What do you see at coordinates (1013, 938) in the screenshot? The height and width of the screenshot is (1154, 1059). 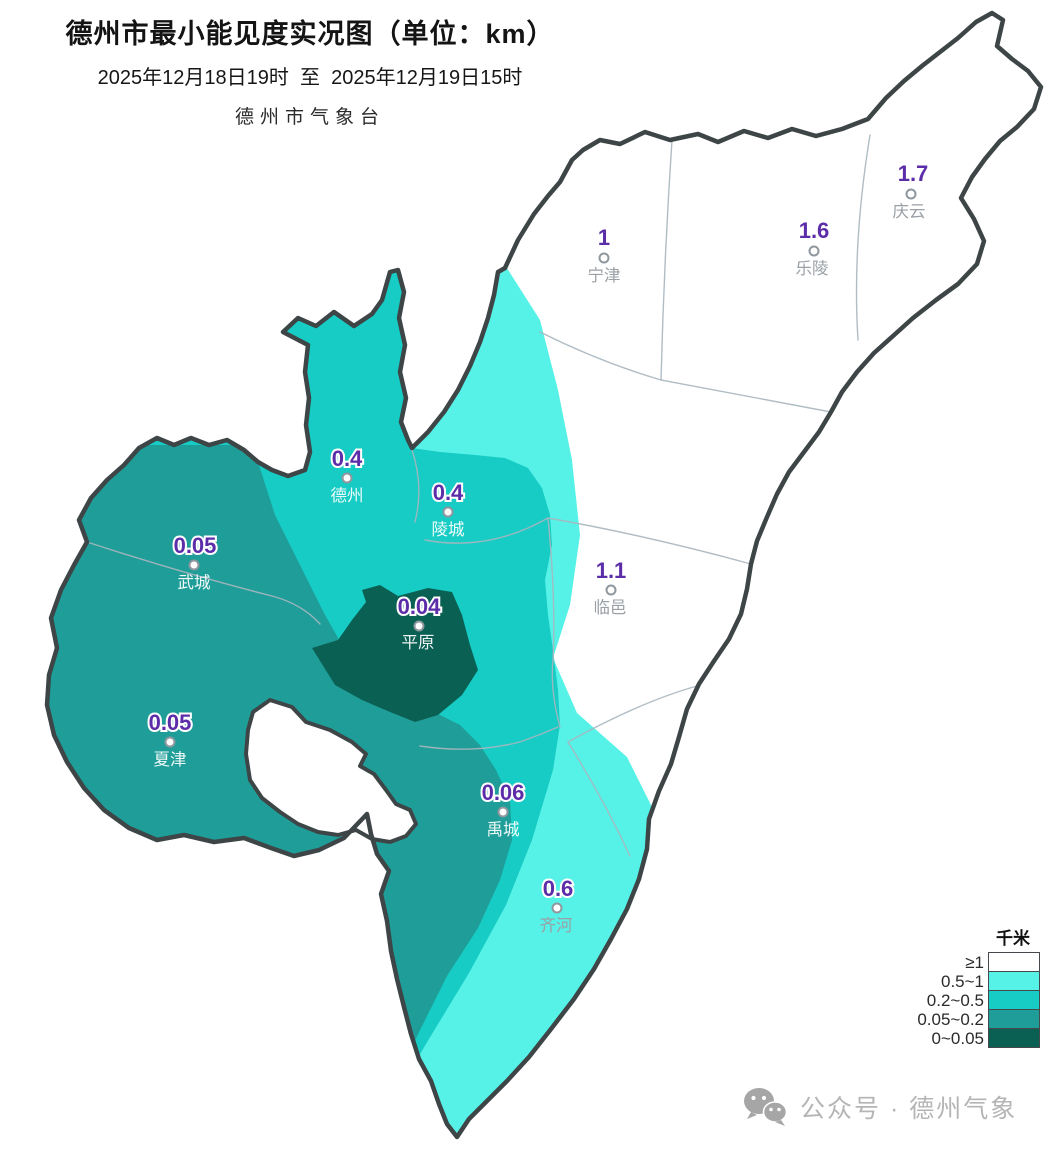 I see `legend-unit-label: 千米` at bounding box center [1013, 938].